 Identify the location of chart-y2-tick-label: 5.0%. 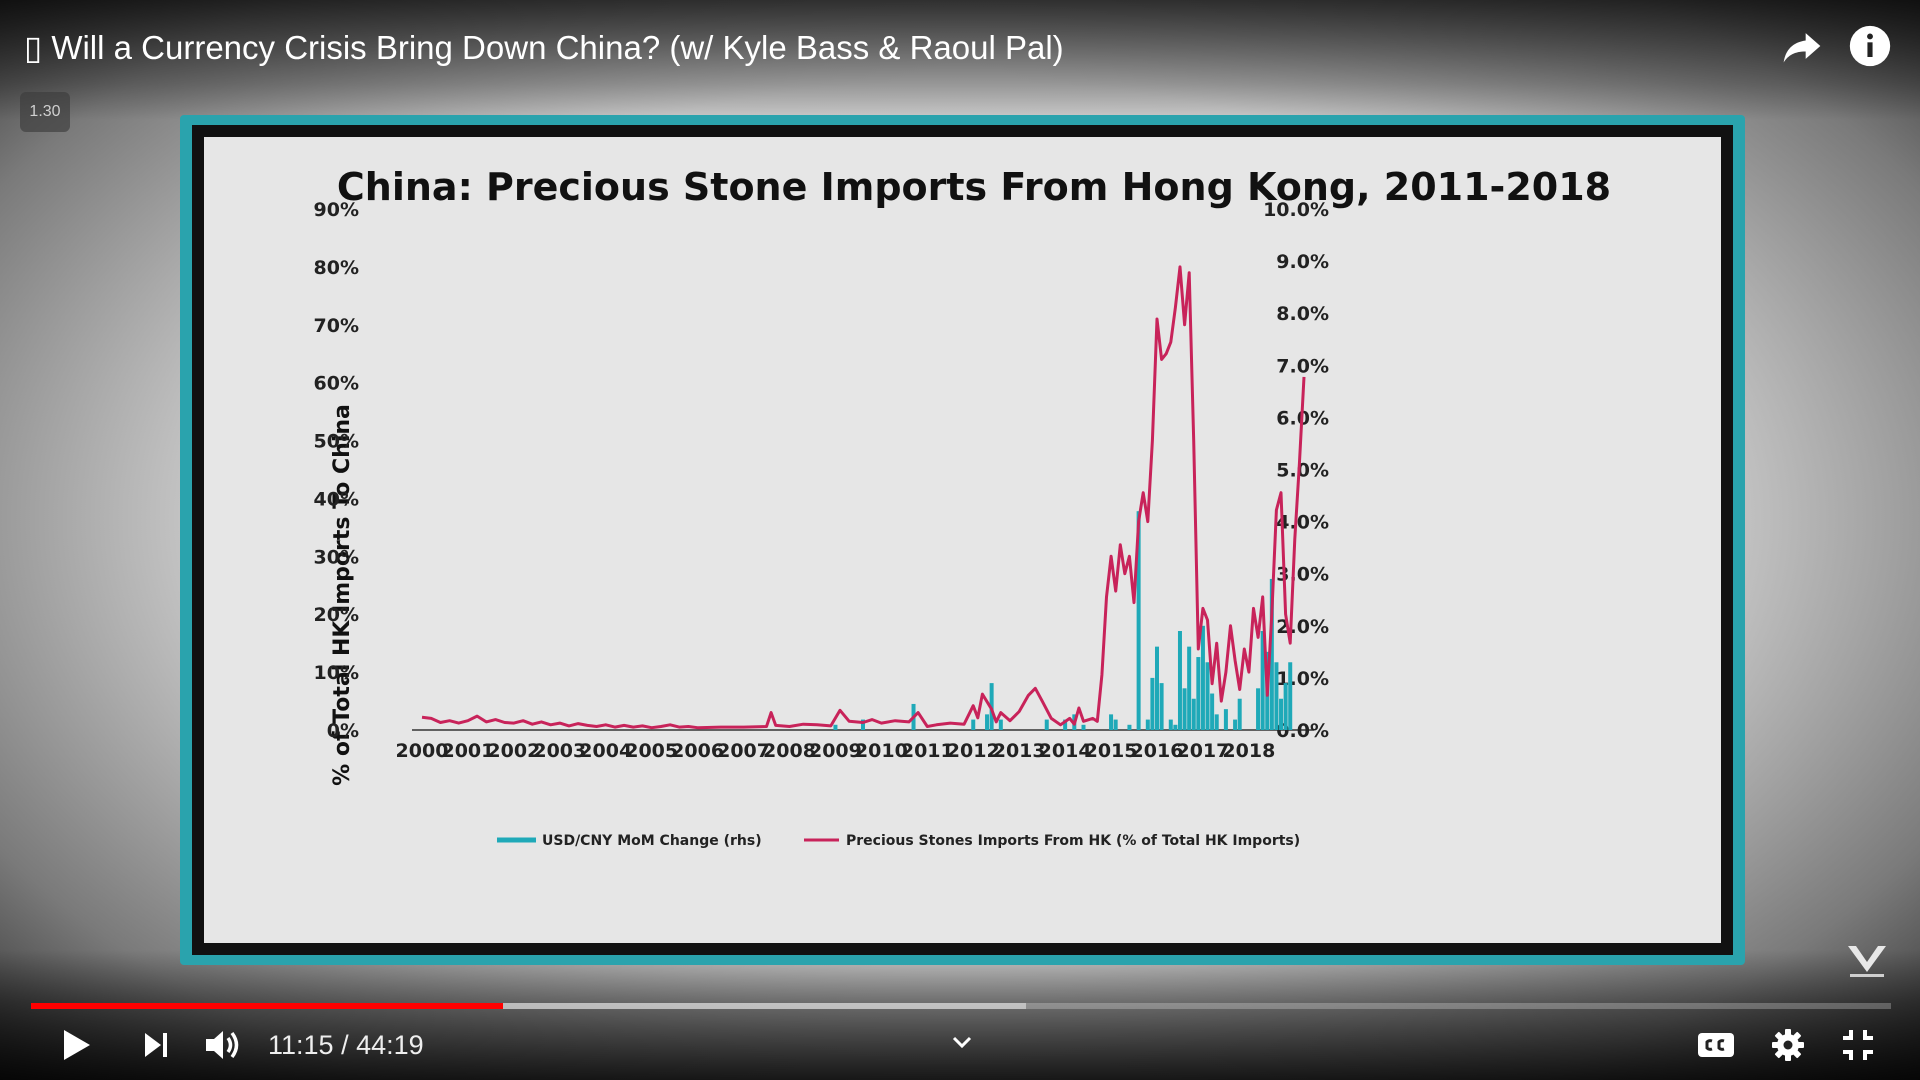
(1302, 471).